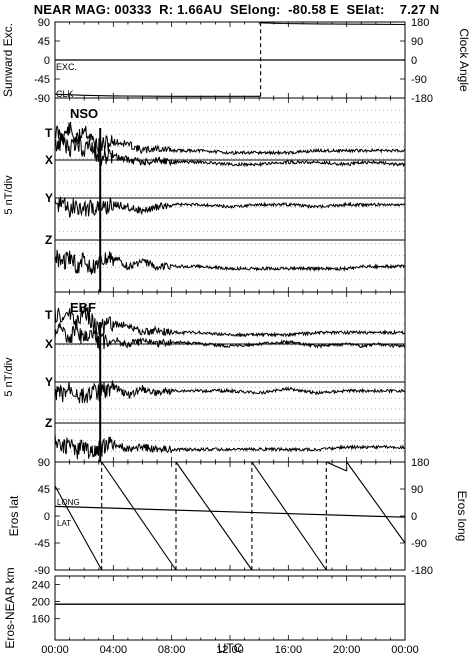  I want to click on nso-series-z, so click(230, 262).